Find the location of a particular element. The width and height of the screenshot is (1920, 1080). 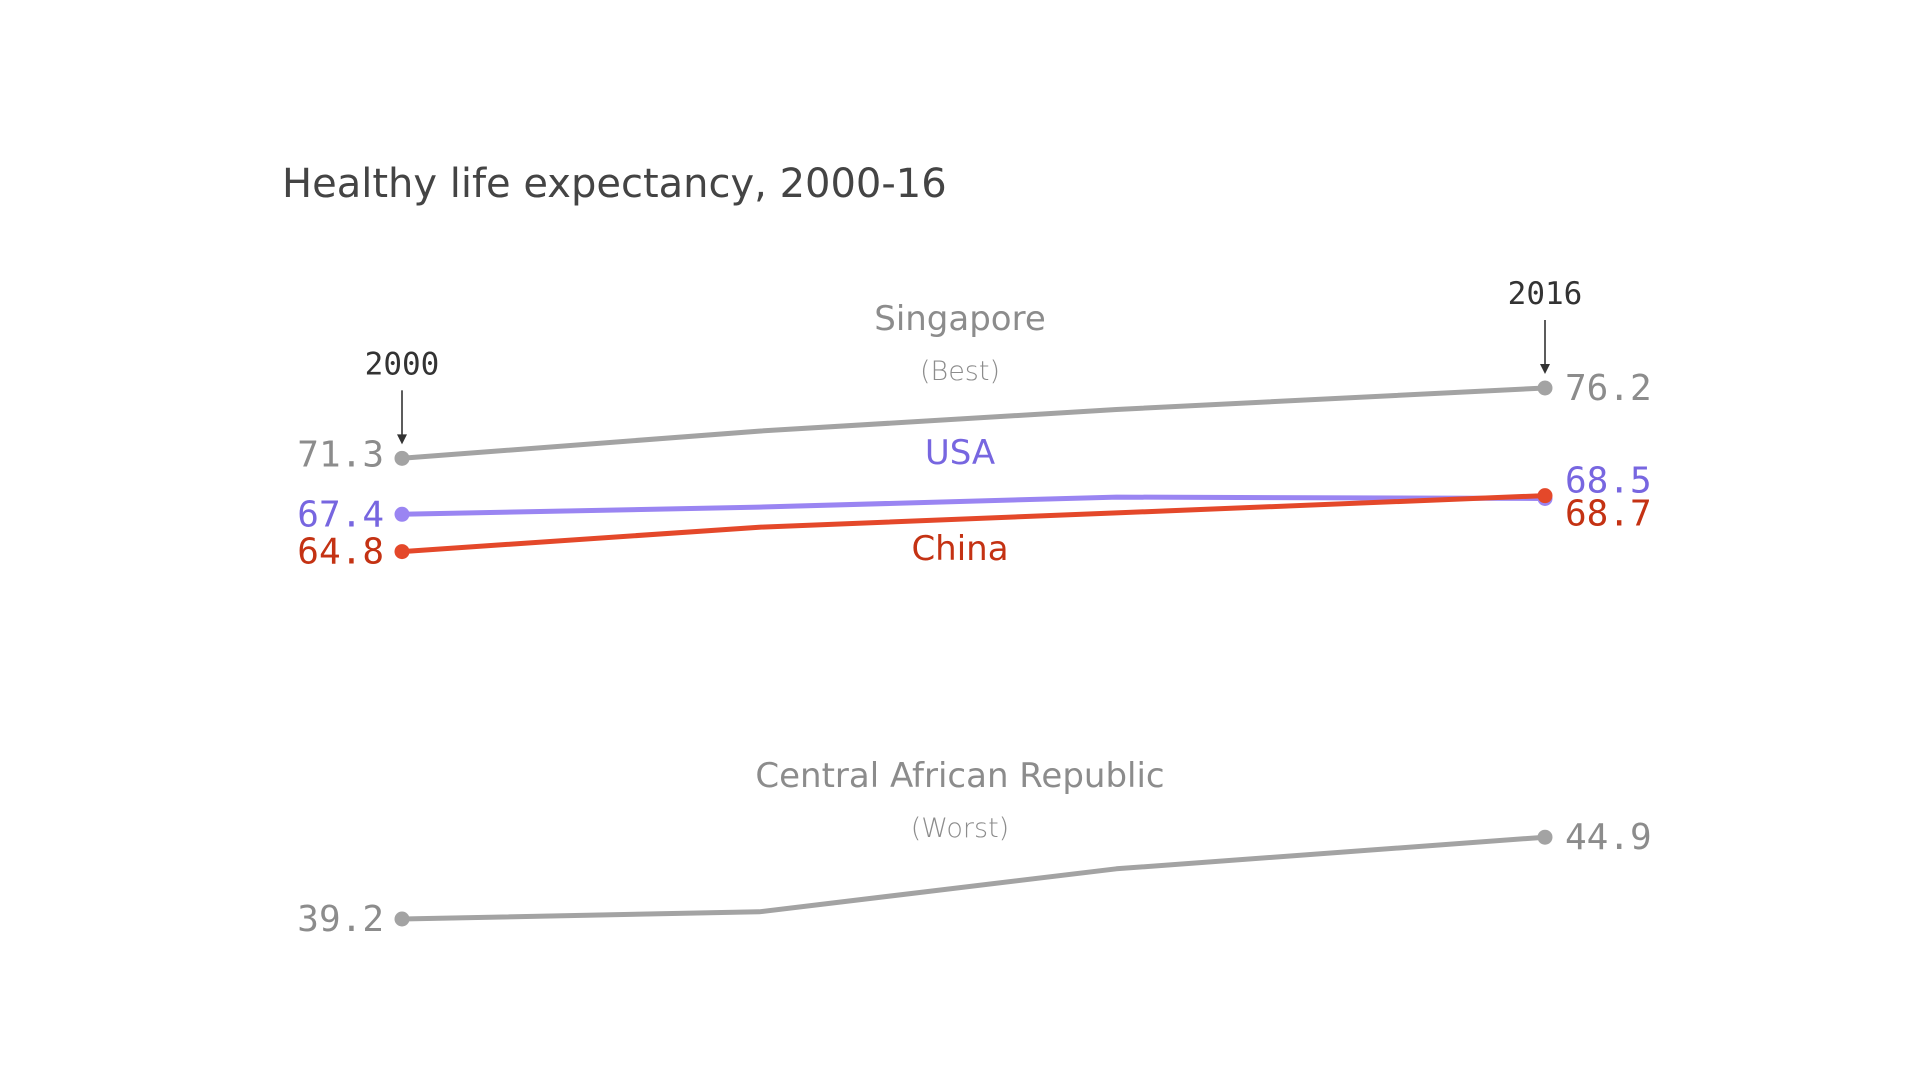

start-point-usa is located at coordinates (402, 514).